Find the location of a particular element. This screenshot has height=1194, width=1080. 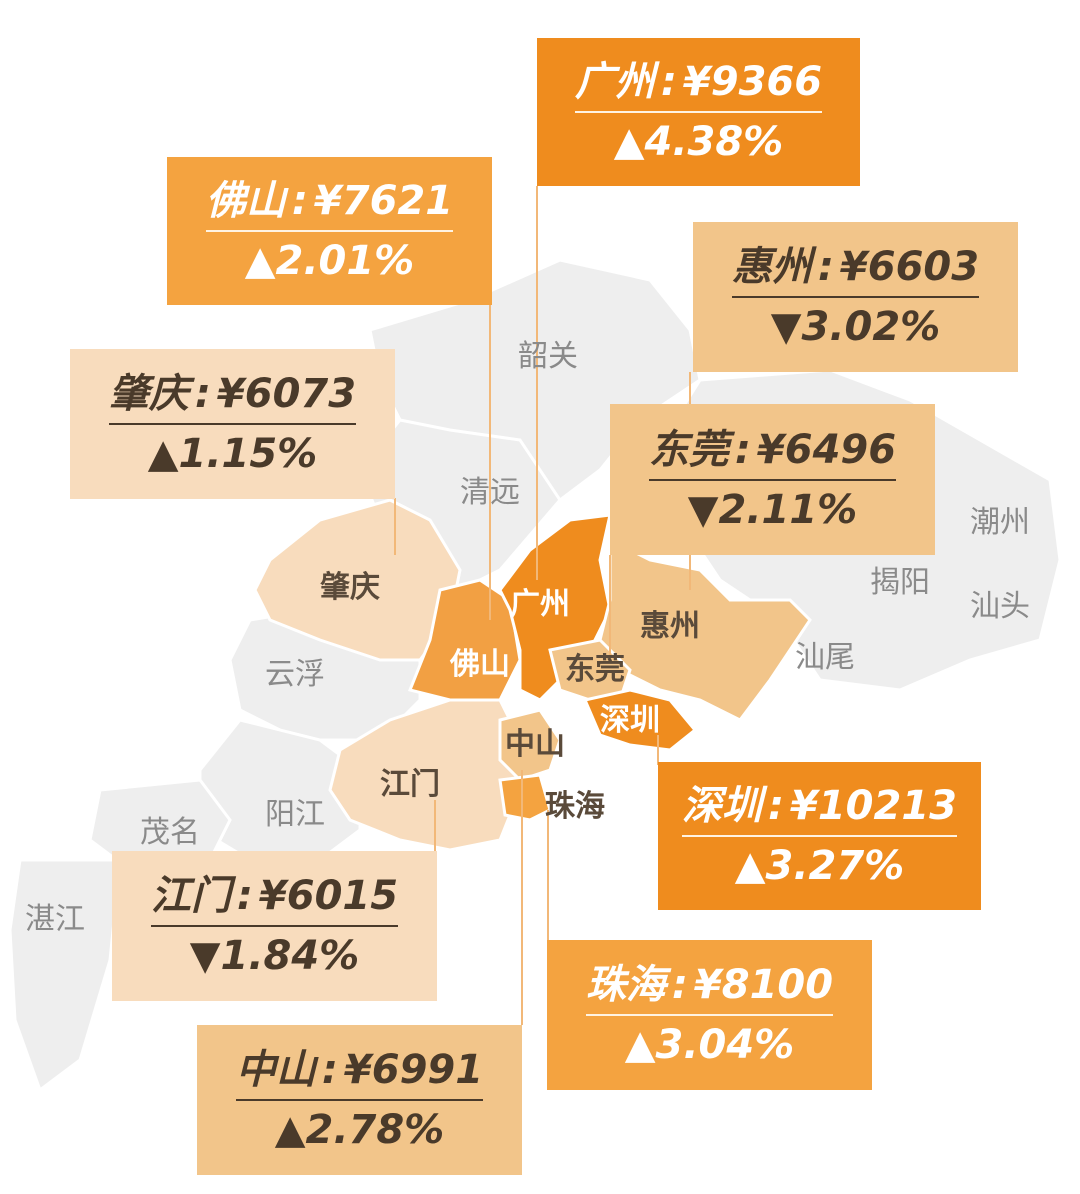

card-huizhou-name: 惠州 is located at coordinates (771, 267).